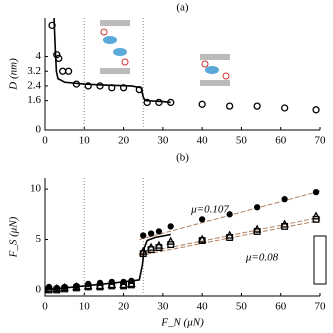 This screenshot has width=333, height=333. I want to click on annotation: μ=0.08, so click(262, 258).